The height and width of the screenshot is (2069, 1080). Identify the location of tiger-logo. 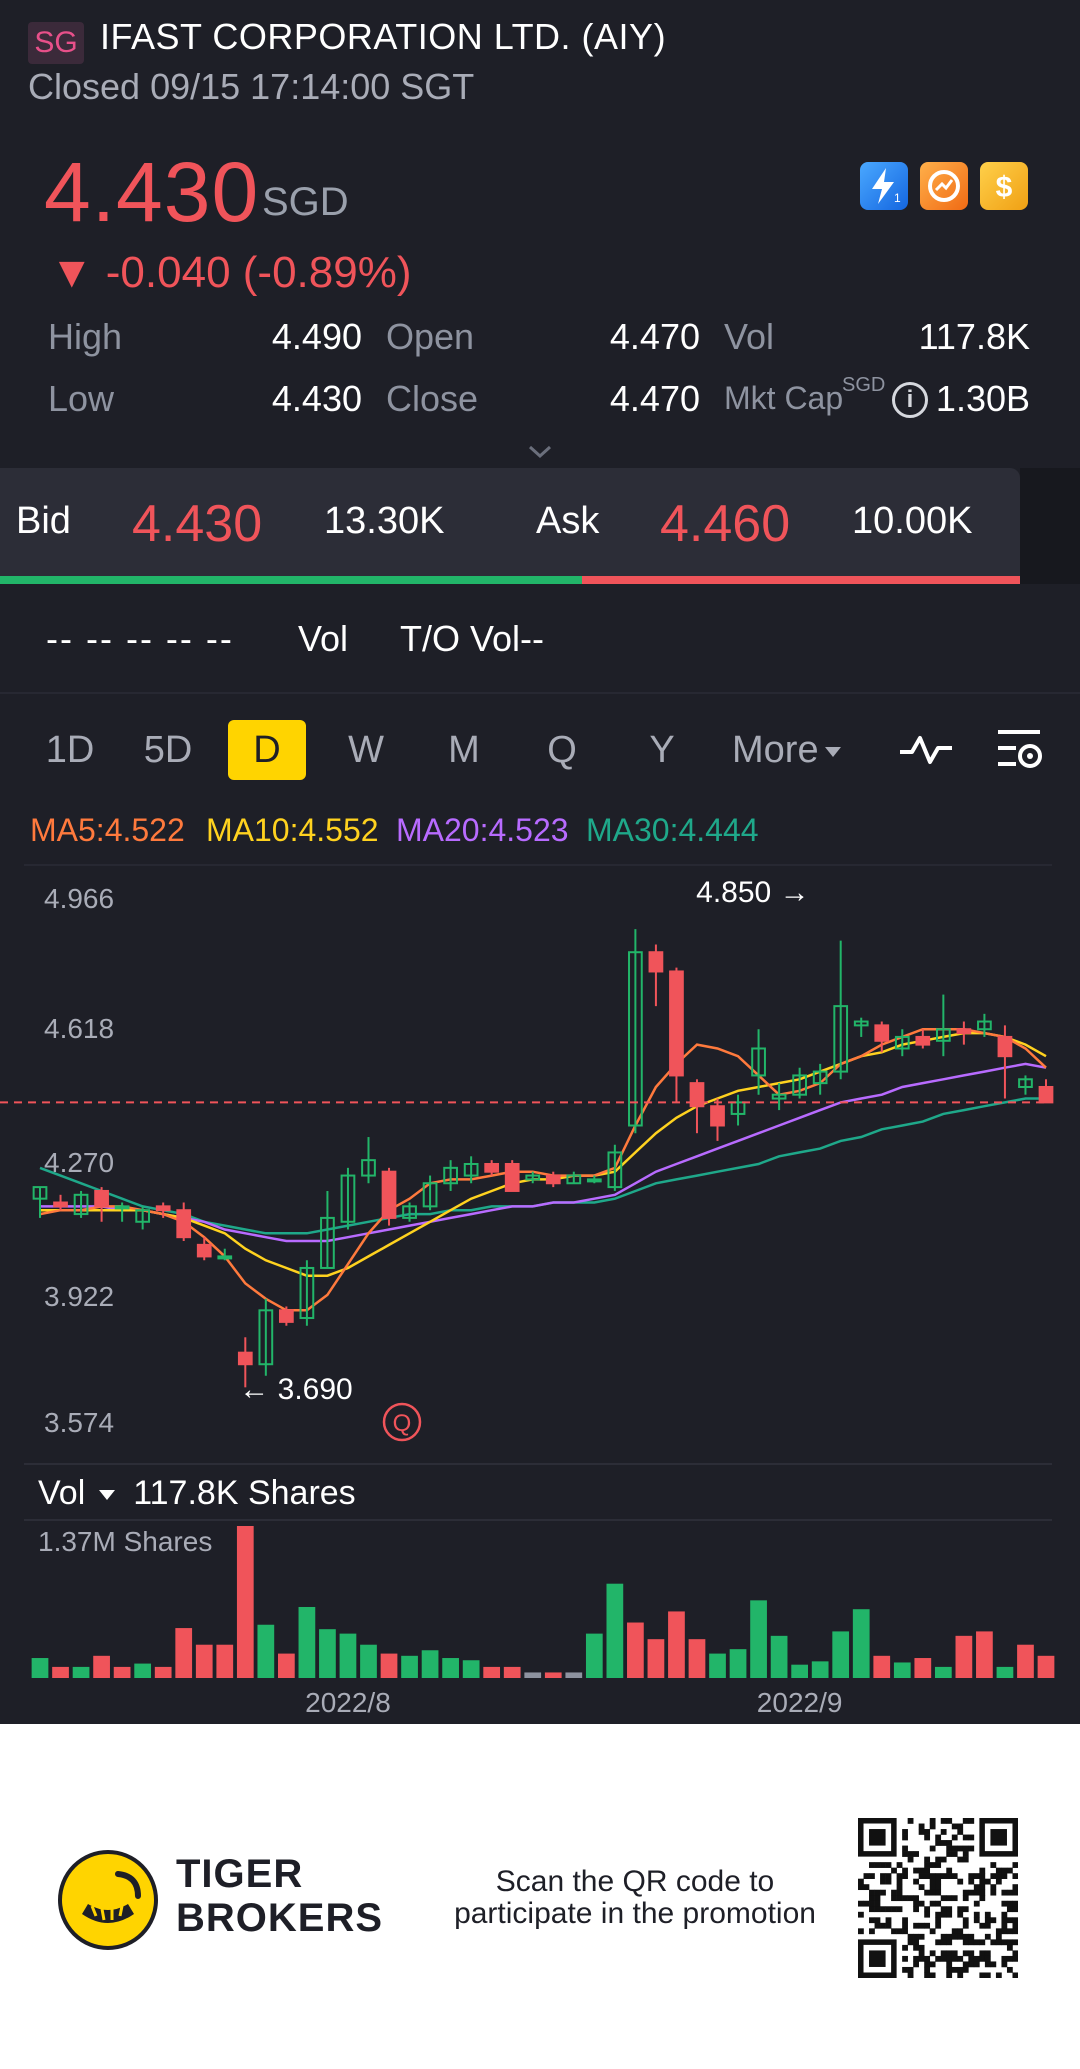
(108, 1900).